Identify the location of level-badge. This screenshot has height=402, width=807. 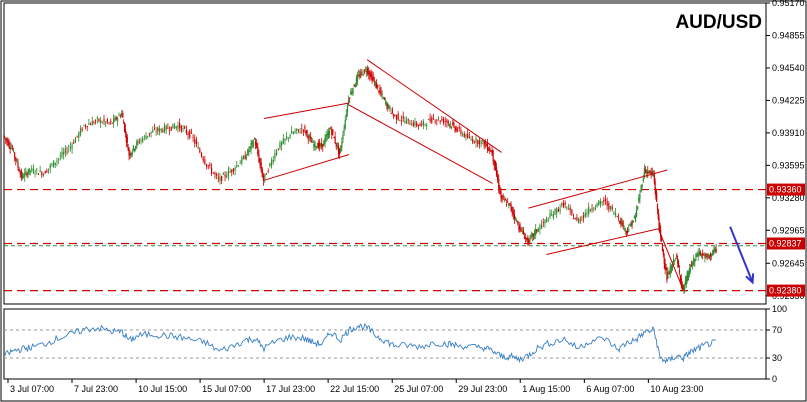
(786, 189).